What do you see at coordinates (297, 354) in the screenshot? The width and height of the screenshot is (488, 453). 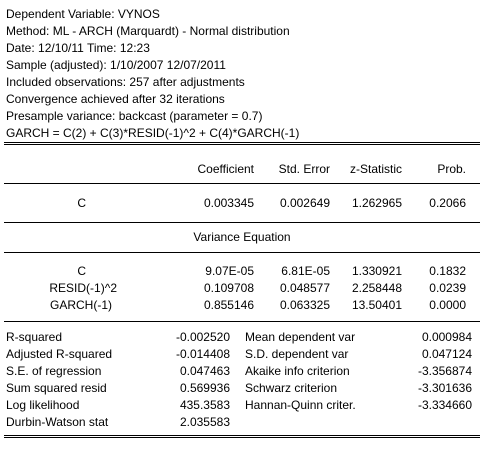 I see `stat-label-right: S.D. dependent var` at bounding box center [297, 354].